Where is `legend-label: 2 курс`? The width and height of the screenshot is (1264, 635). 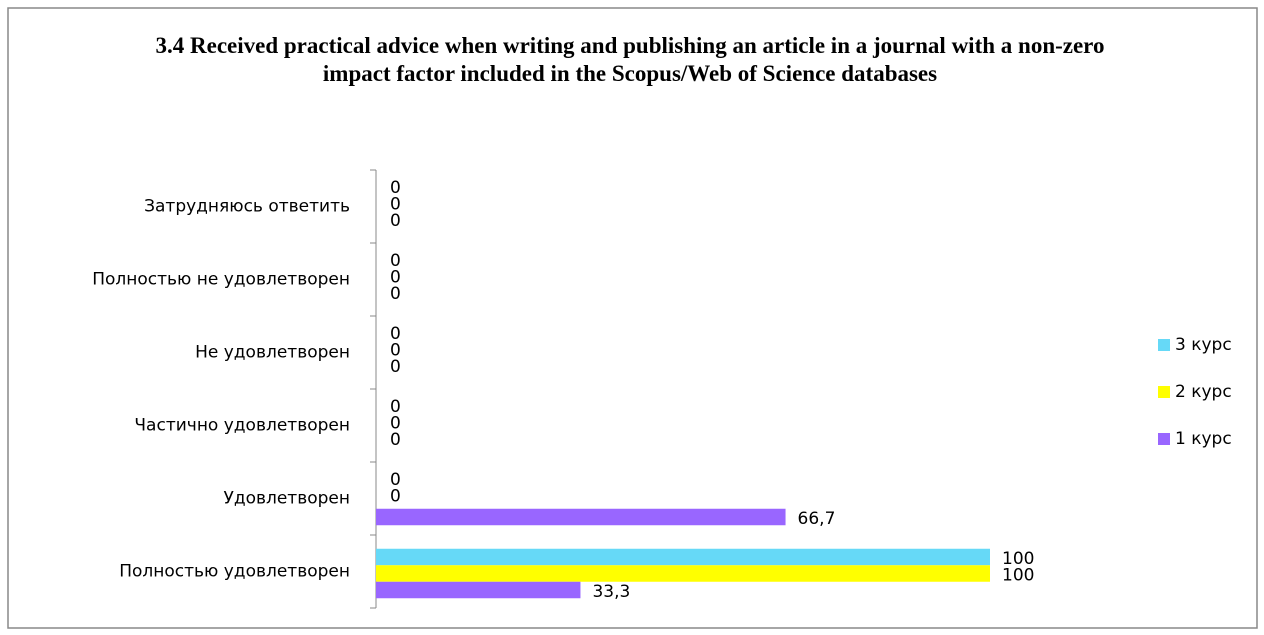
legend-label: 2 курс is located at coordinates (1203, 392).